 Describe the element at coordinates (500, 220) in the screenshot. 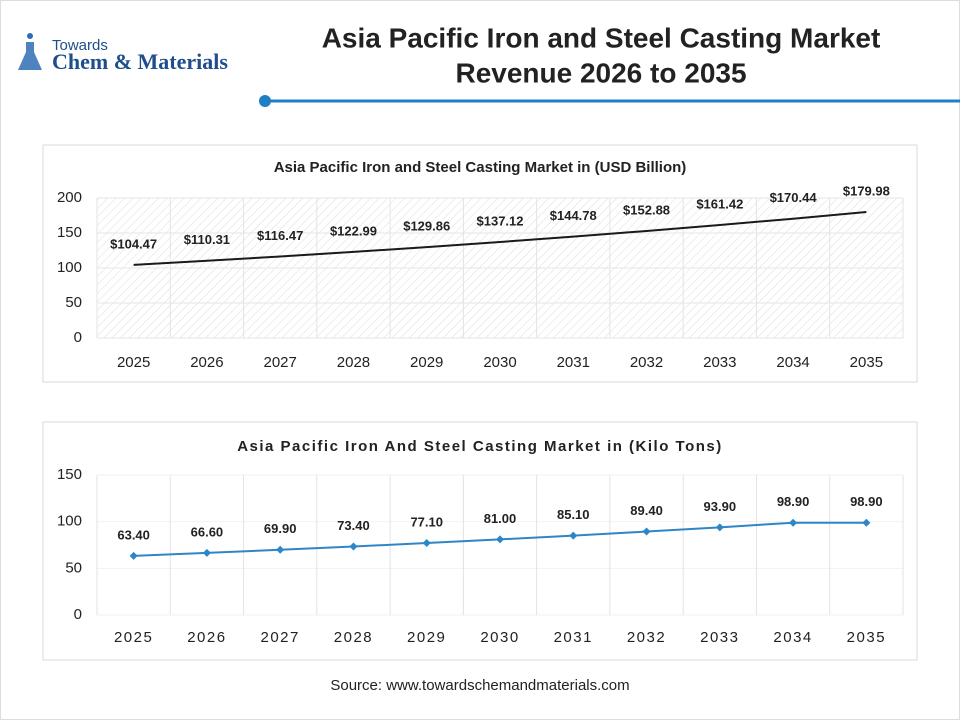

I see `value-label: $137.12` at that location.